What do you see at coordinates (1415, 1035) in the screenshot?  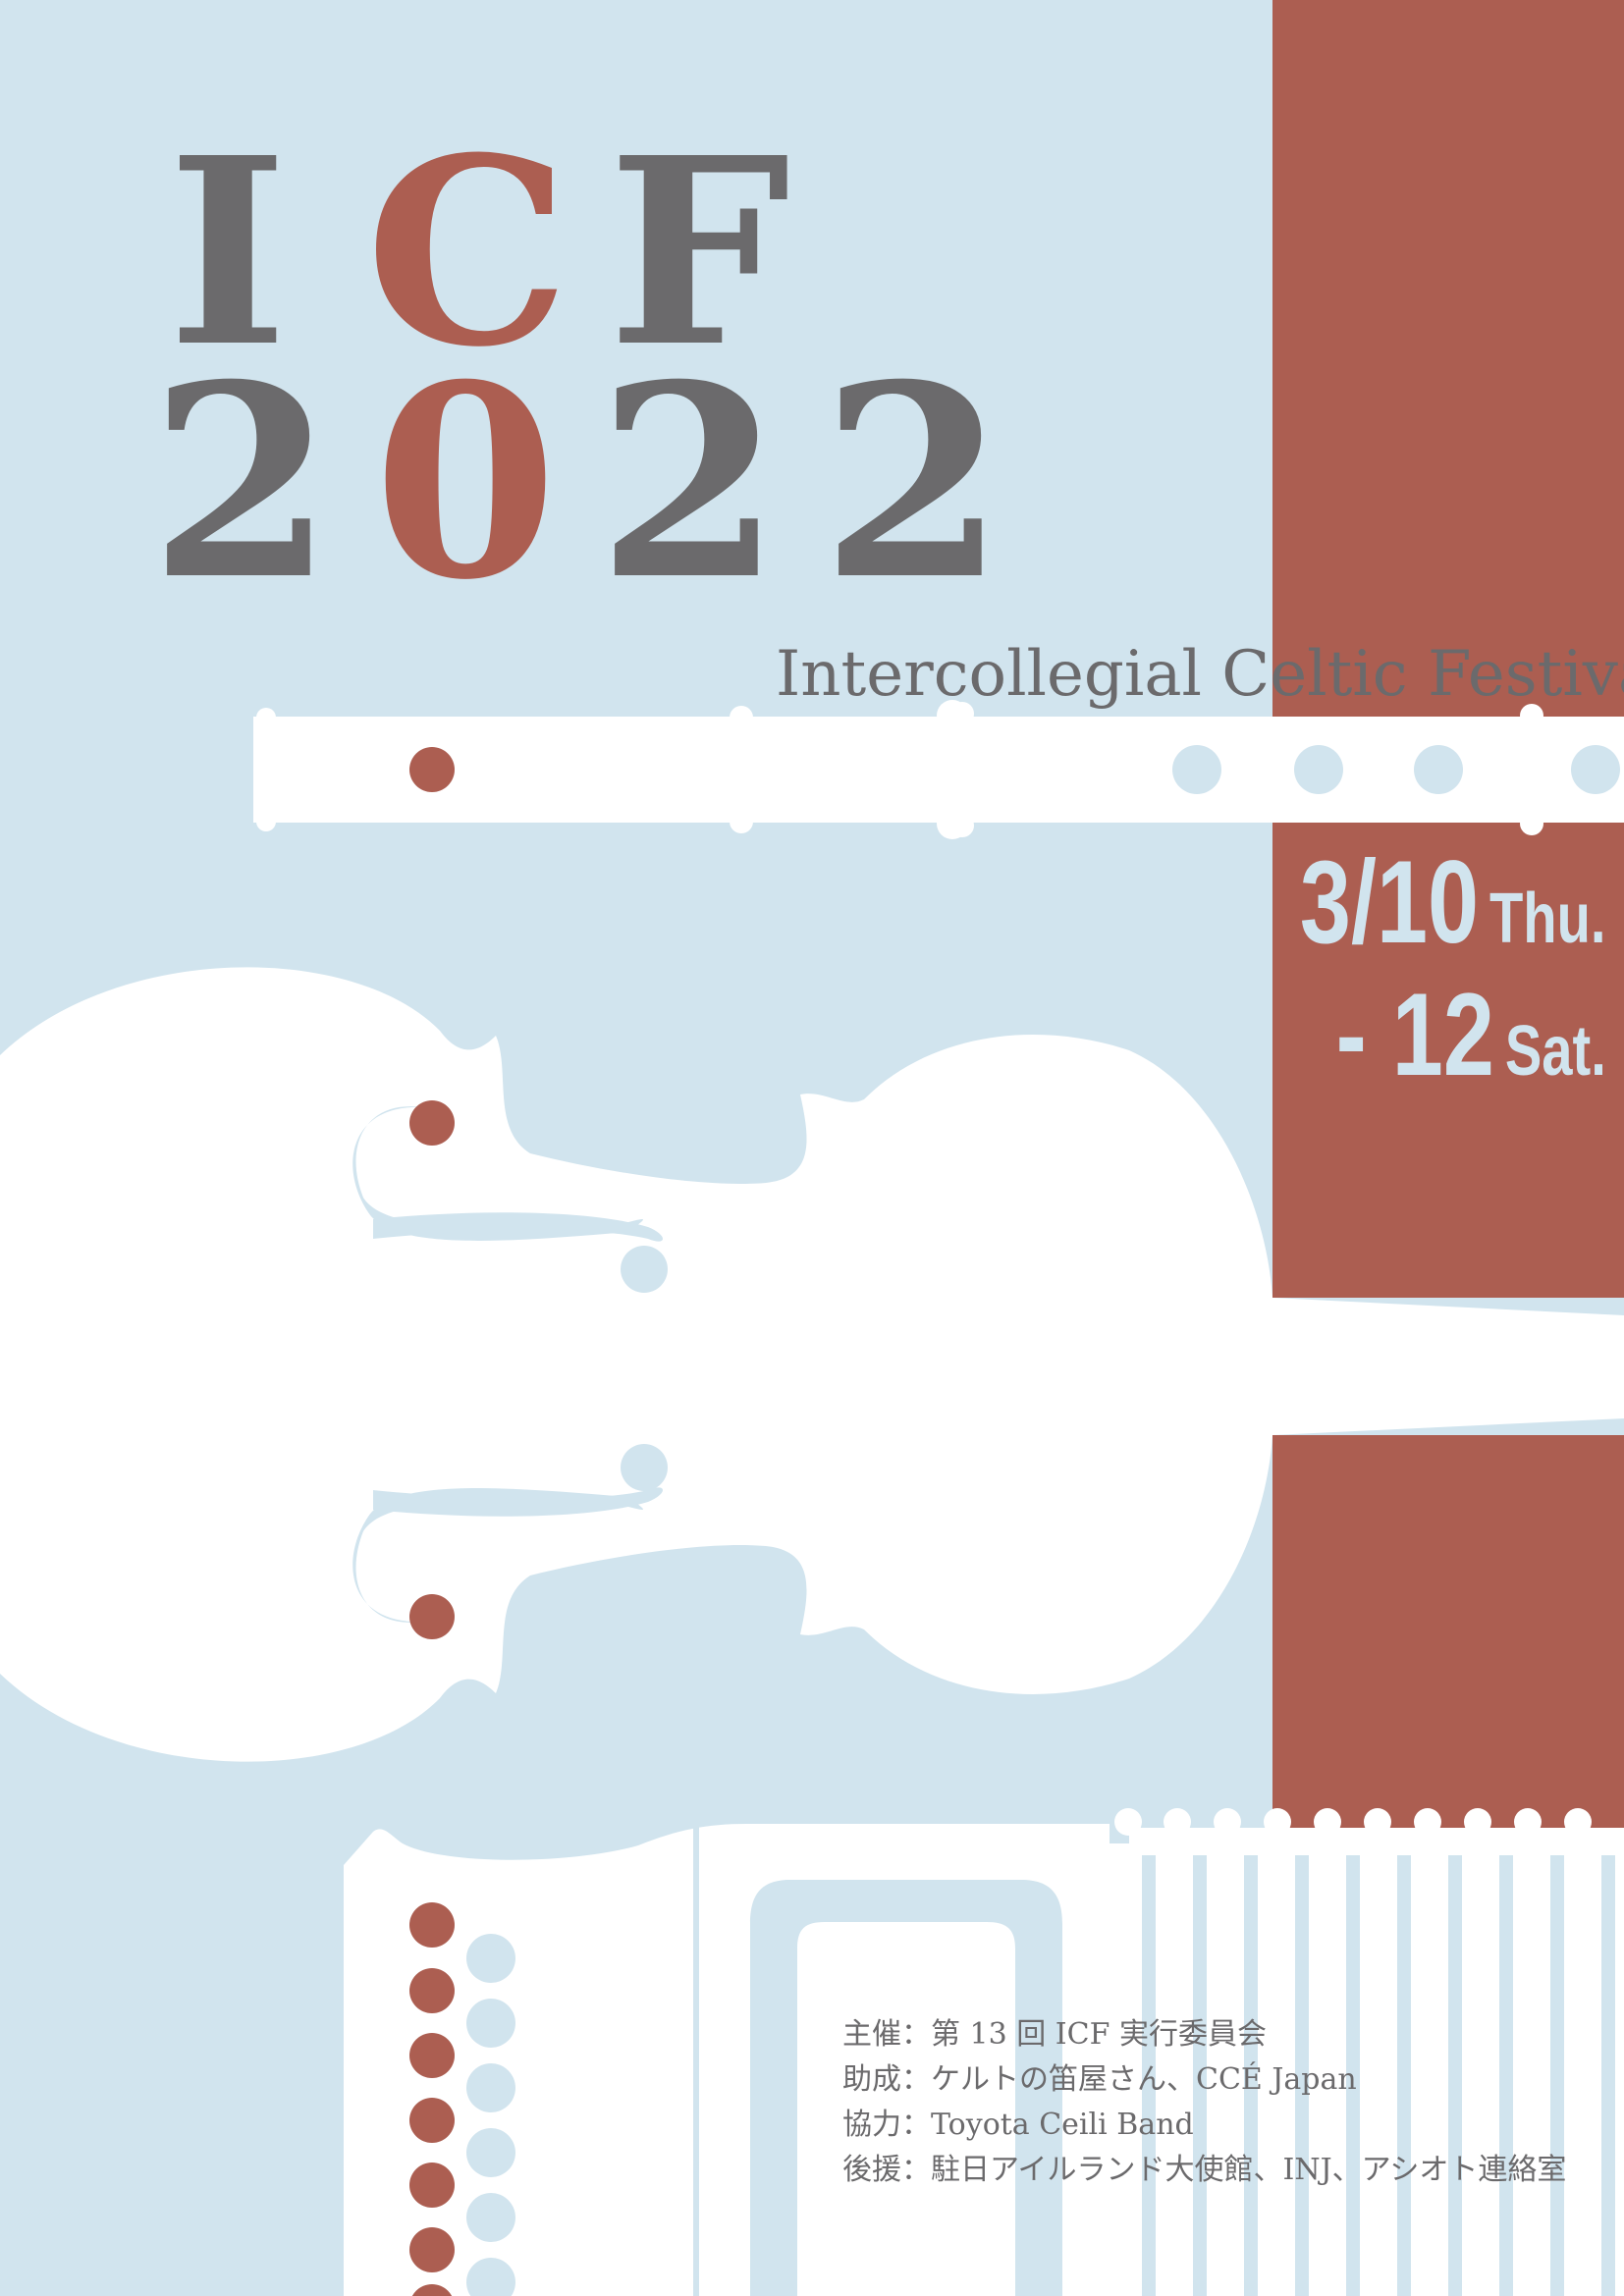 I see `end-date: - 12` at bounding box center [1415, 1035].